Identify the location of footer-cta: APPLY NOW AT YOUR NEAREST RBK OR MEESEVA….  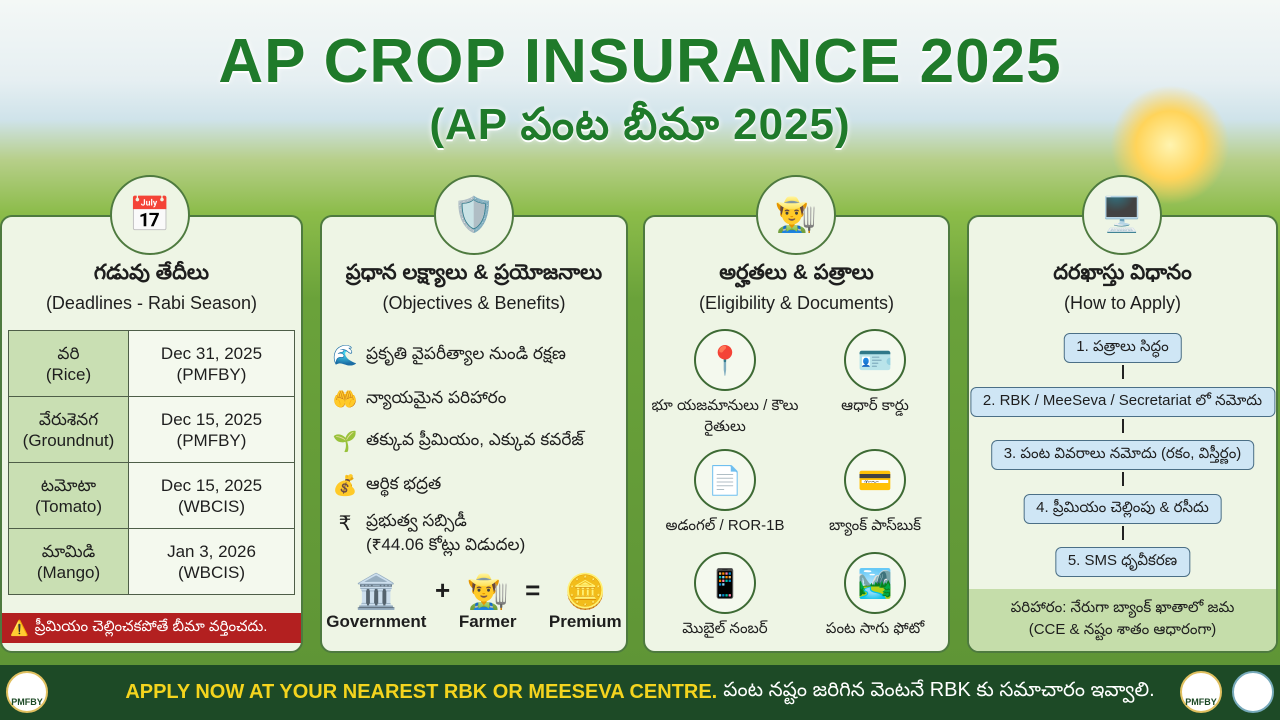
(421, 692).